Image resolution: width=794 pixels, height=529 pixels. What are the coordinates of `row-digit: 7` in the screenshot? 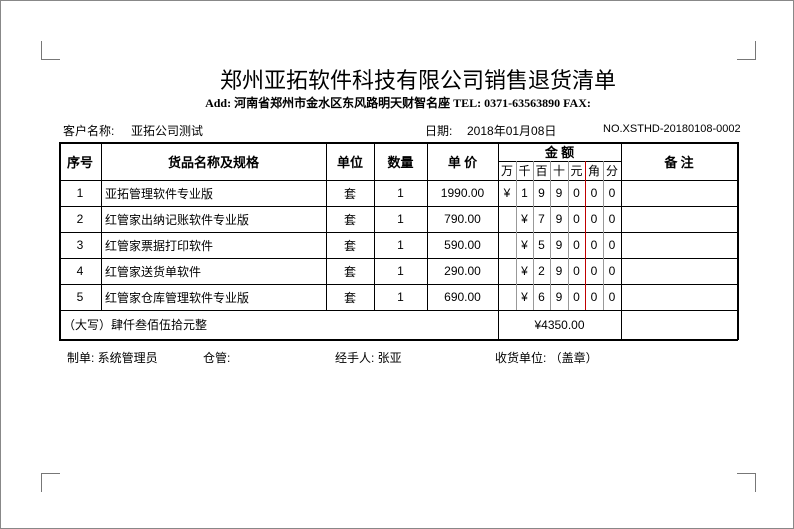 It's located at (541, 219).